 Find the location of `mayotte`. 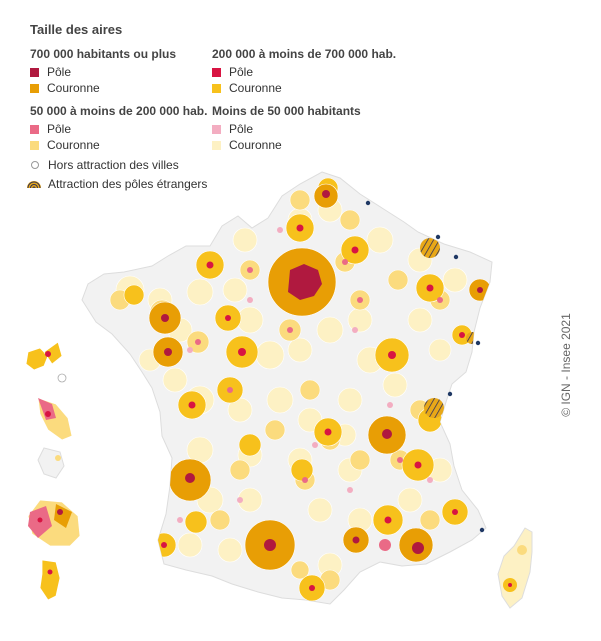

mayotte is located at coordinates (50, 580).